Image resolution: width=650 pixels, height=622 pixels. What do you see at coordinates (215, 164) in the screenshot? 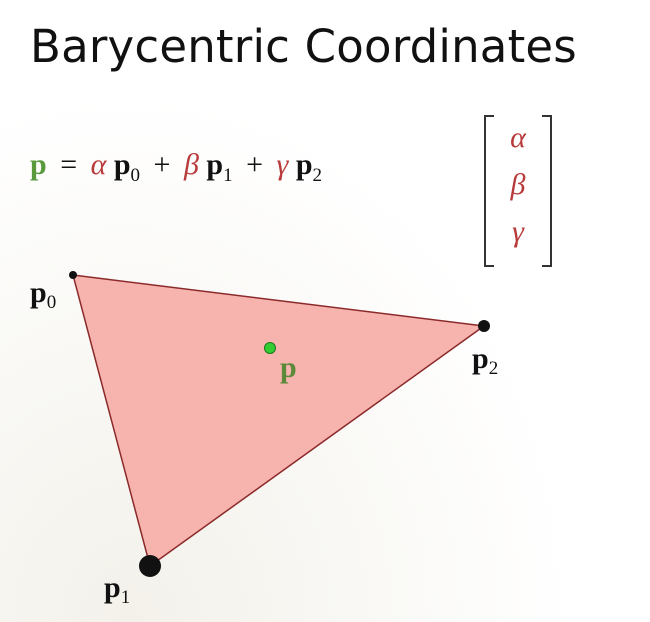
I see `eq-vec-p1: p` at bounding box center [215, 164].